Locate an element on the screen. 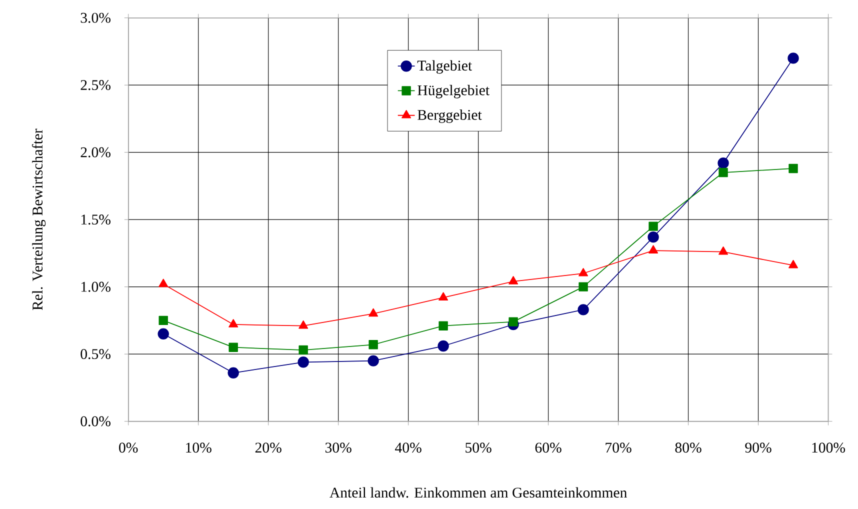 The height and width of the screenshot is (509, 858). y-tick-label: 3.0% is located at coordinates (95, 18).